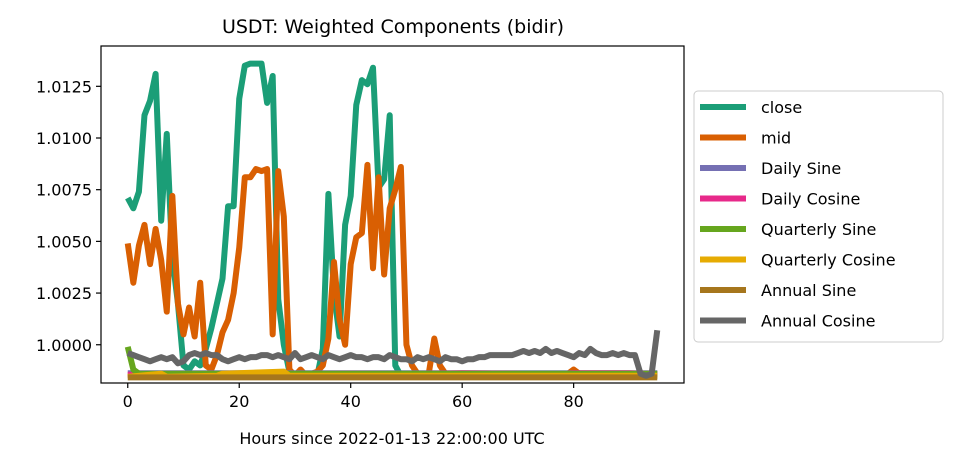 The height and width of the screenshot is (464, 959). I want to click on legend-label-daily-sine: Daily Sine, so click(801, 168).